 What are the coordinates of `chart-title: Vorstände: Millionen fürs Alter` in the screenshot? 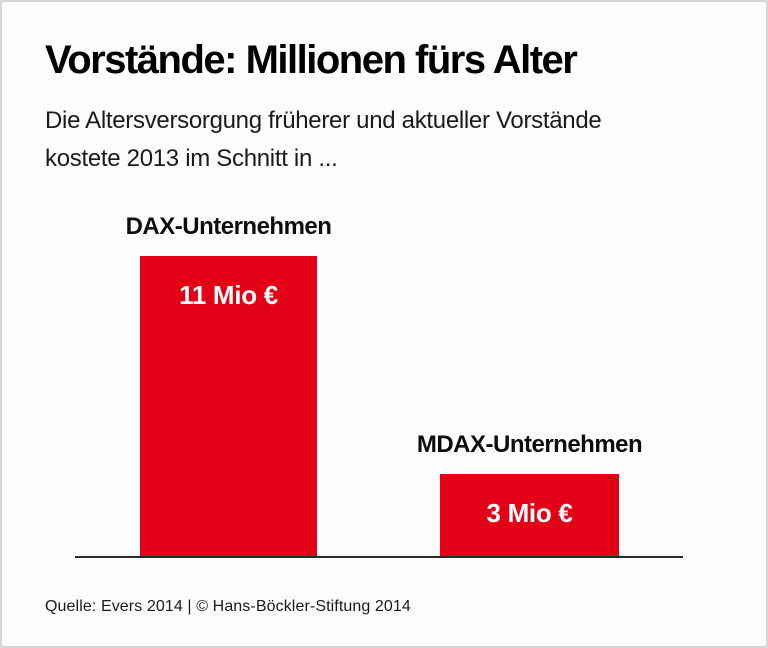 It's located at (311, 60).